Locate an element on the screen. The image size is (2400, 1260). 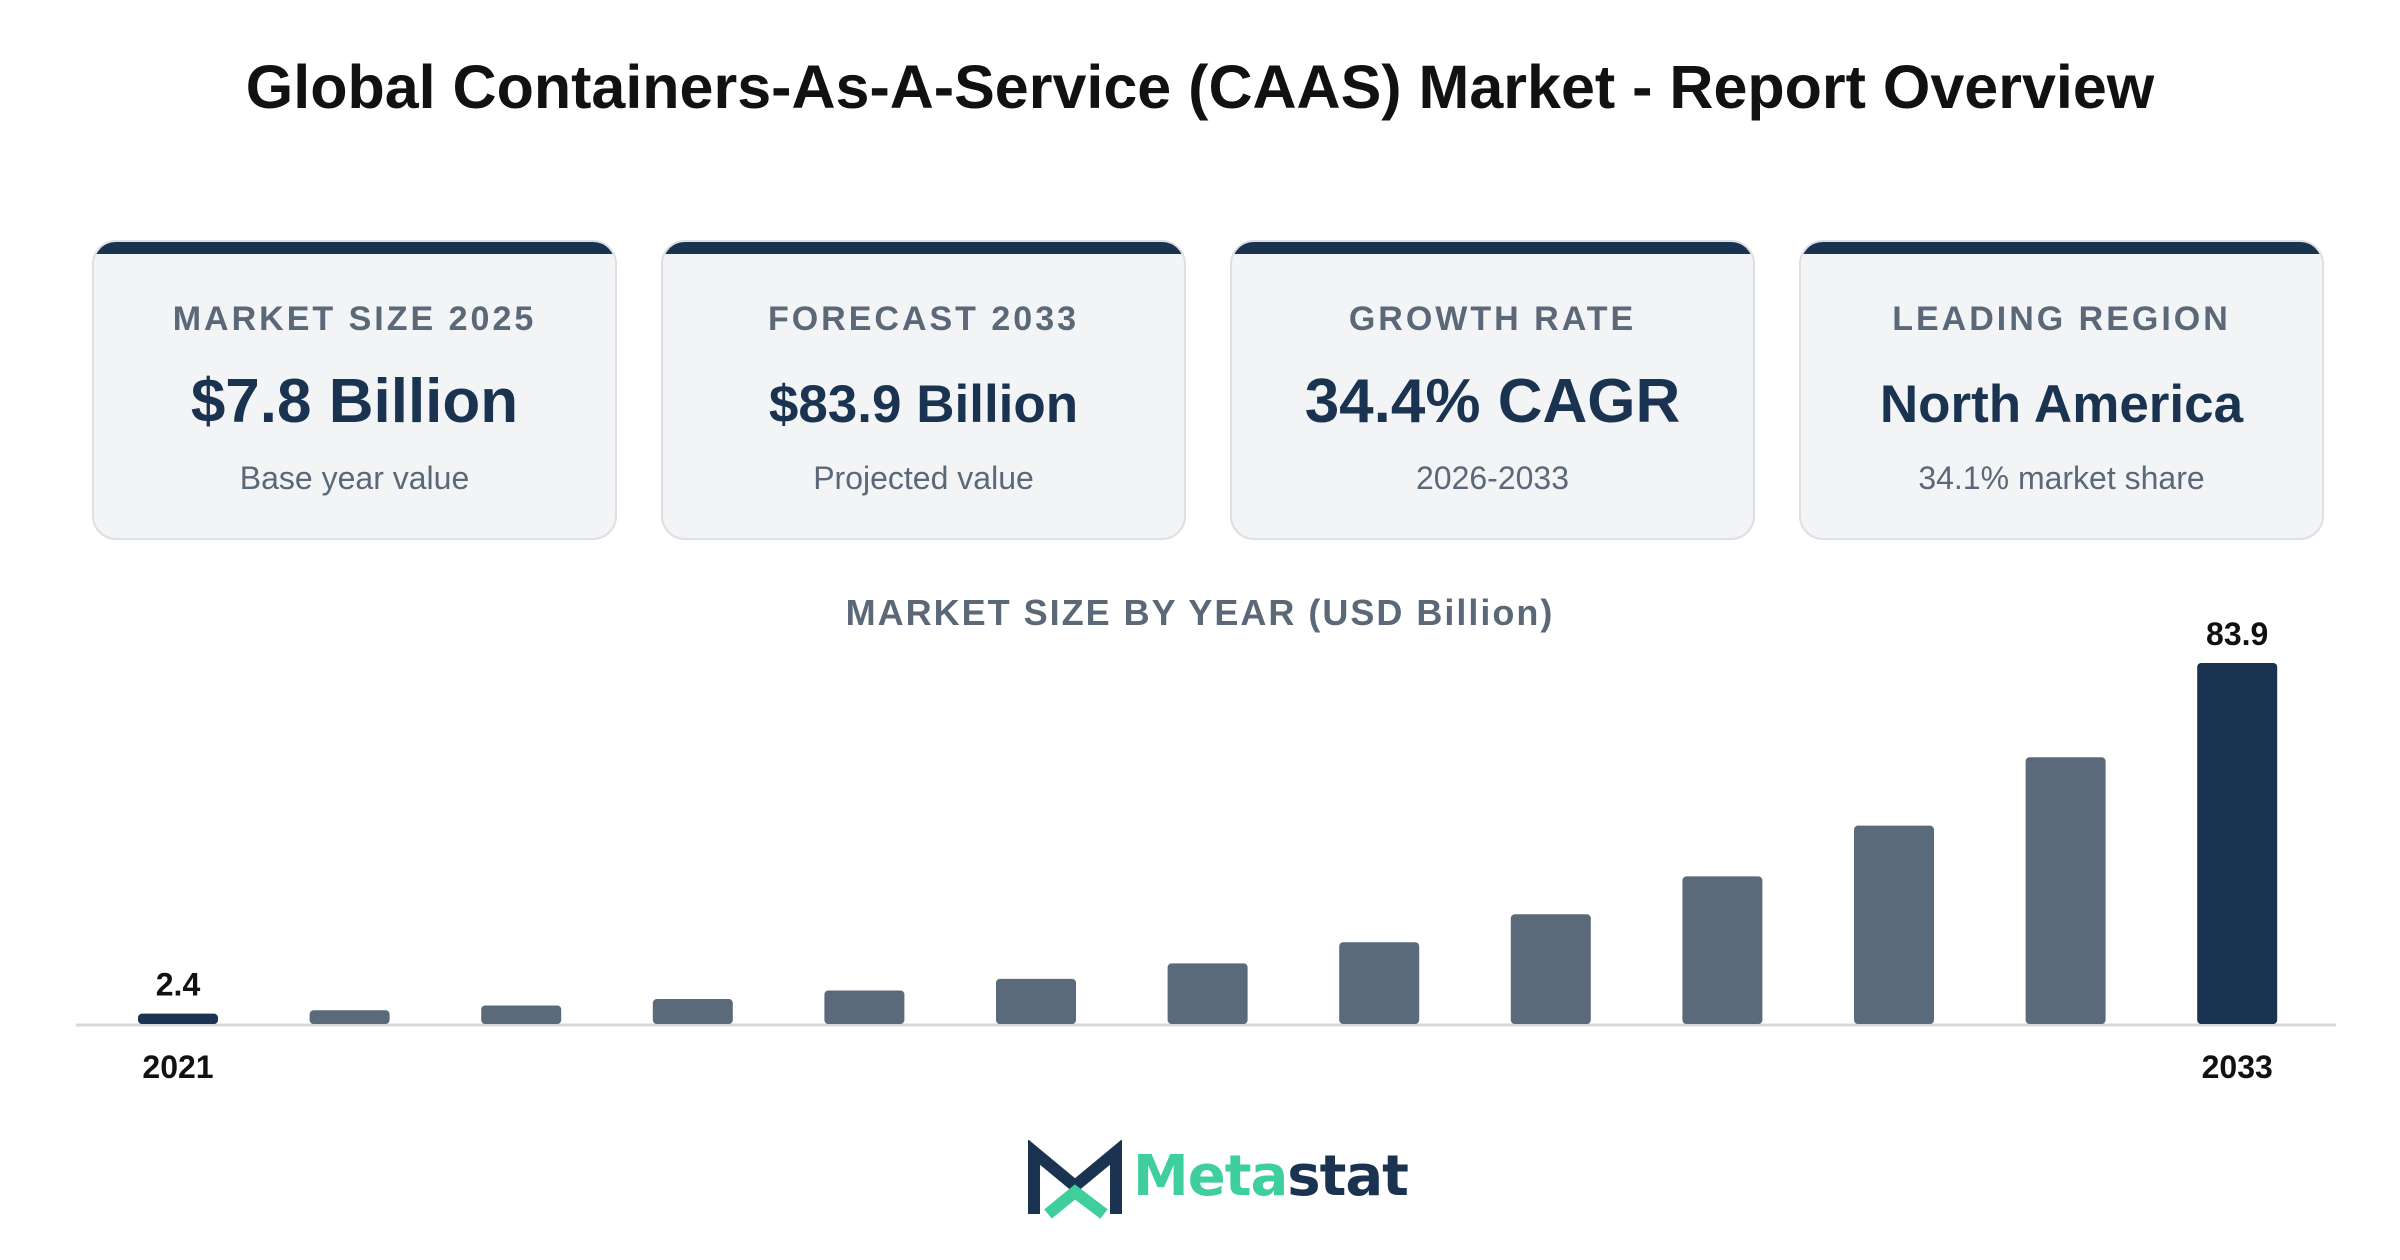
bar-2023 is located at coordinates (521, 1014).